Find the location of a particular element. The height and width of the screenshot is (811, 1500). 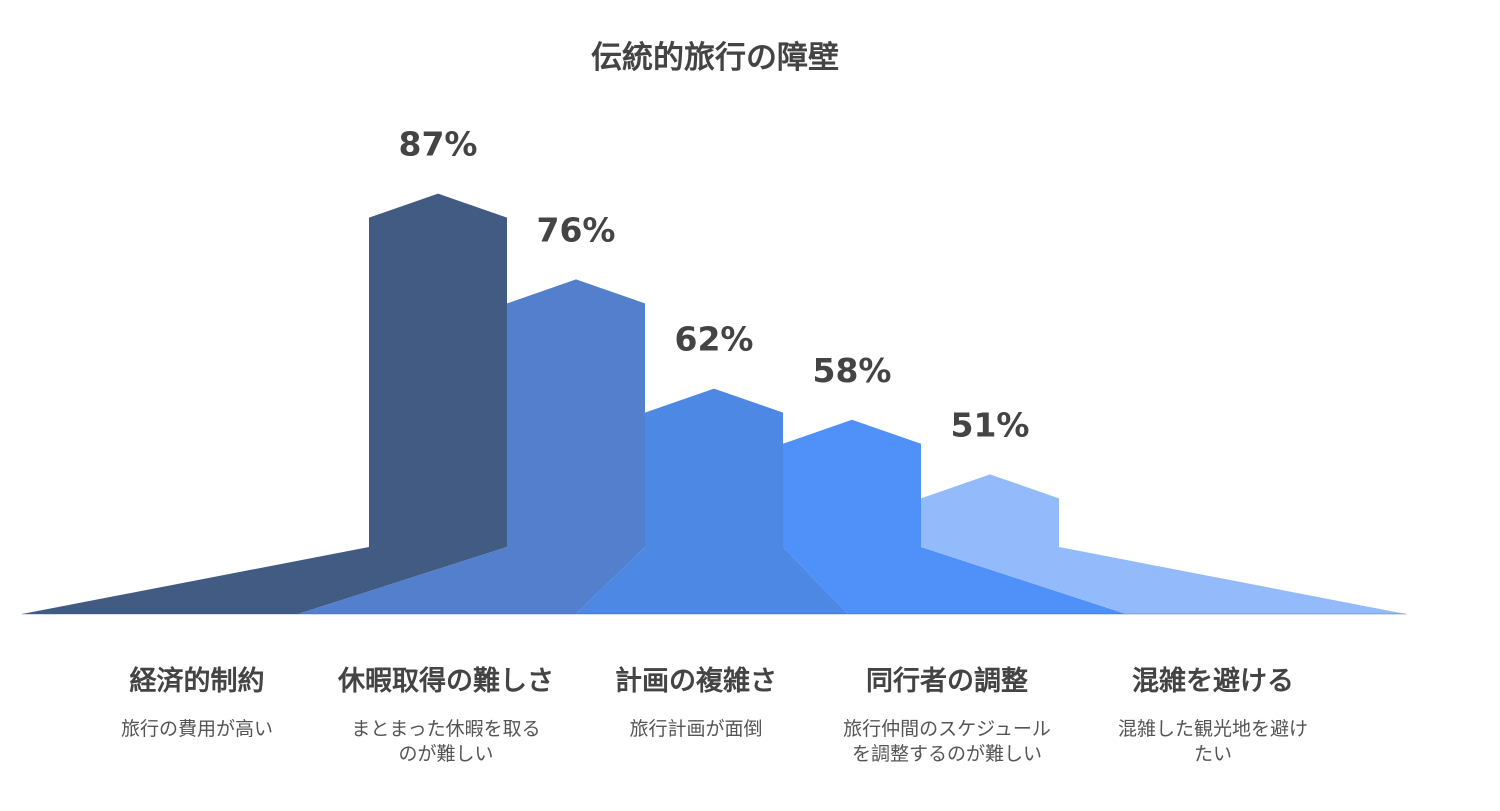

description-line: を調整するのが難しい is located at coordinates (946, 754).